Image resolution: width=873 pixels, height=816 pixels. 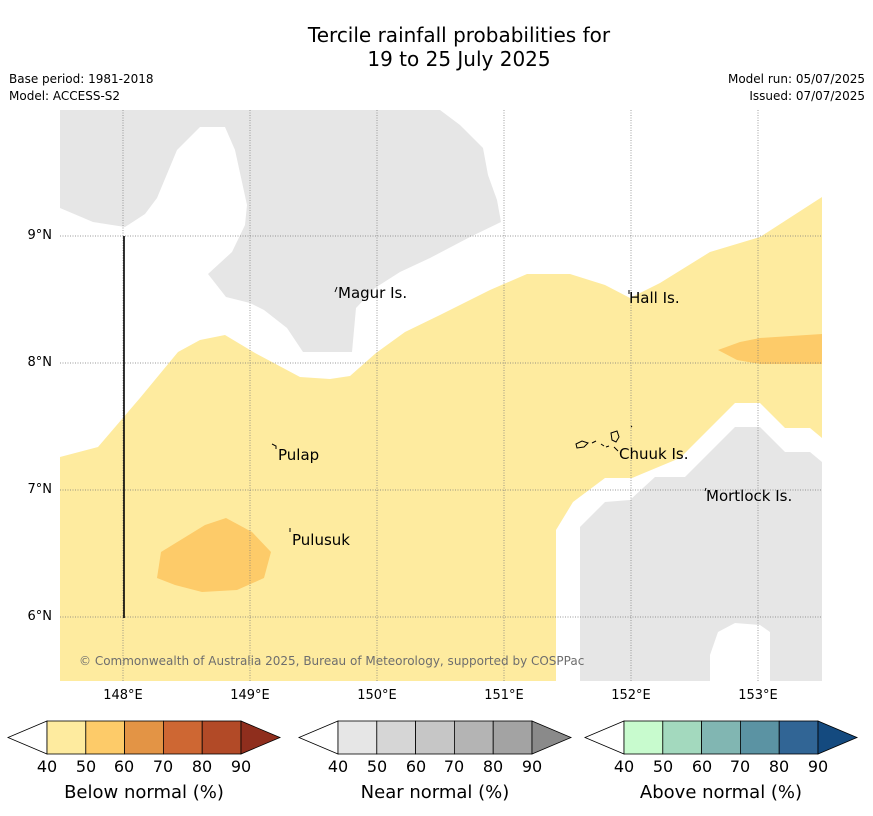 What do you see at coordinates (86, 766) in the screenshot?
I see `cb-below-tick-50: 50` at bounding box center [86, 766].